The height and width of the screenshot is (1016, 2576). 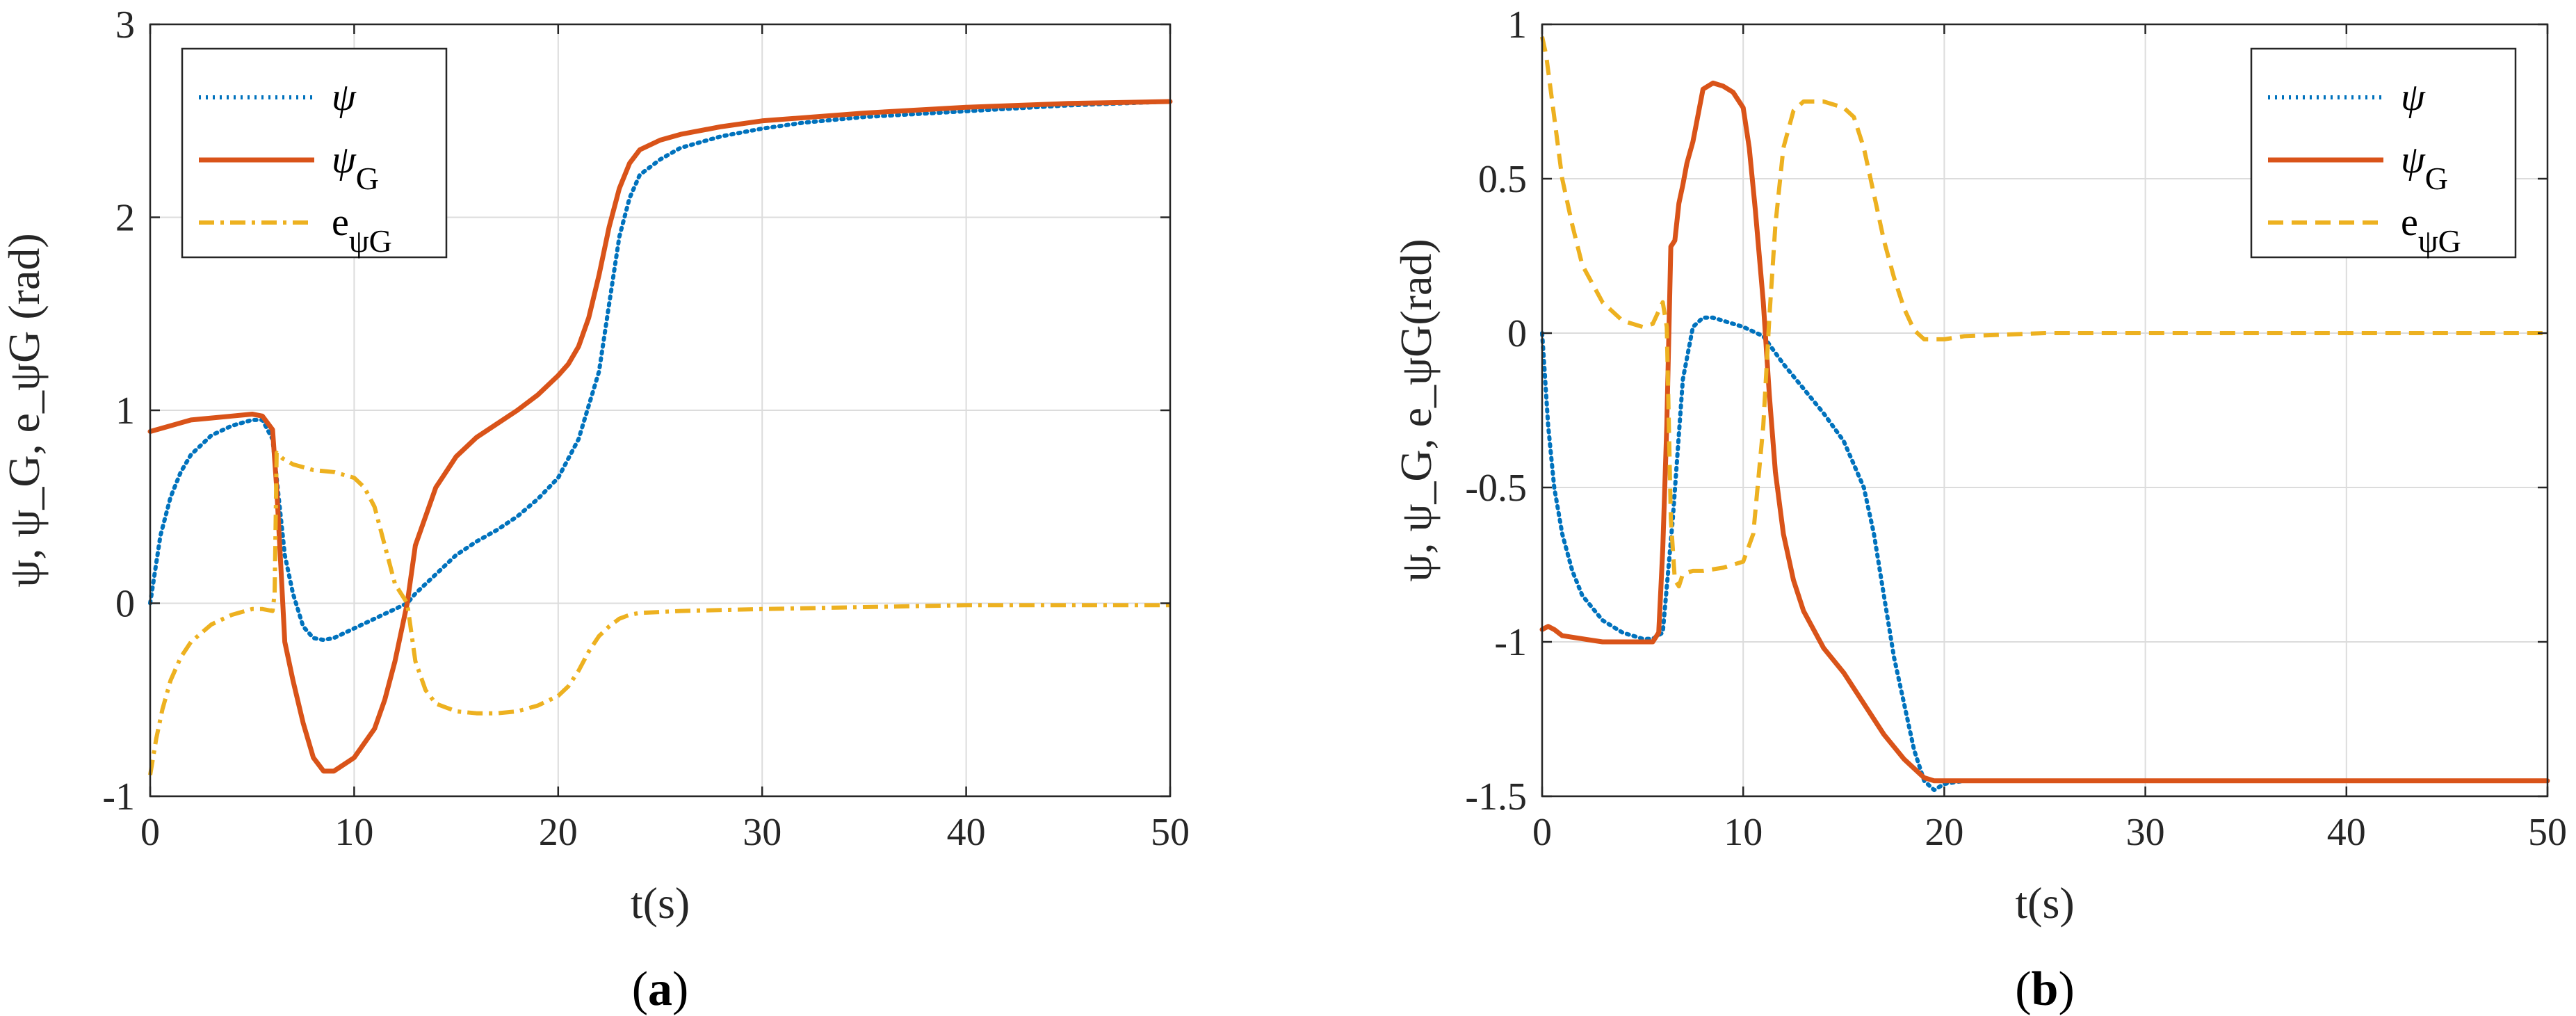 What do you see at coordinates (660, 989) in the screenshot?
I see `panel-label-a: (a)` at bounding box center [660, 989].